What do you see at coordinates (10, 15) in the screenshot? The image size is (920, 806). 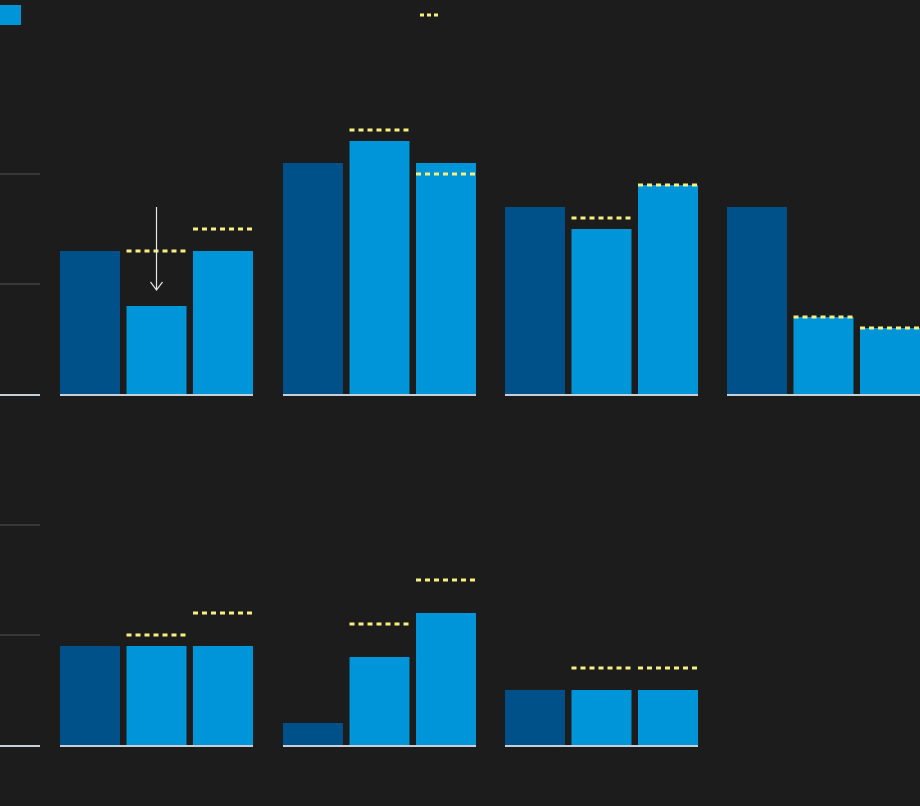 I see `legend-swatch` at bounding box center [10, 15].